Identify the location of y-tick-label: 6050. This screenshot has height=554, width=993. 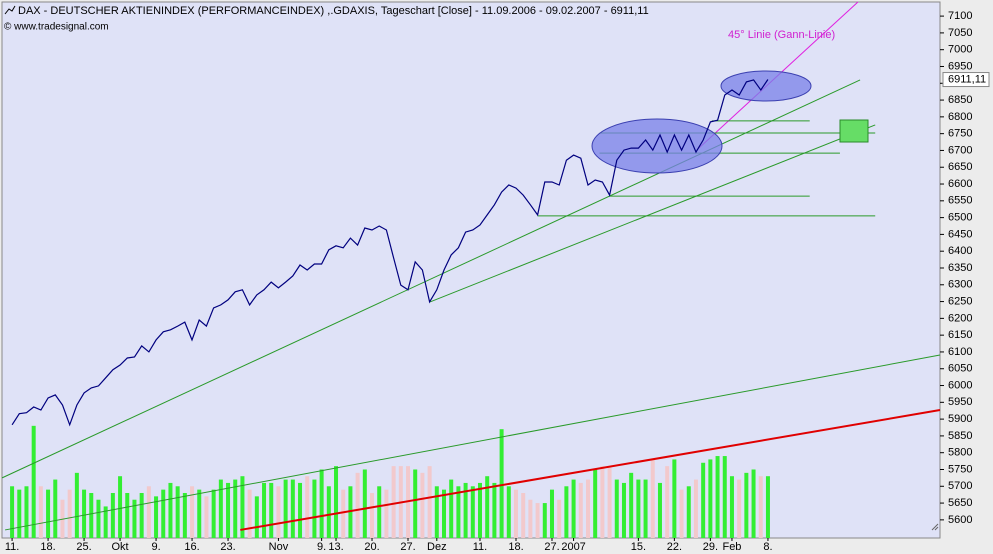
(960, 369).